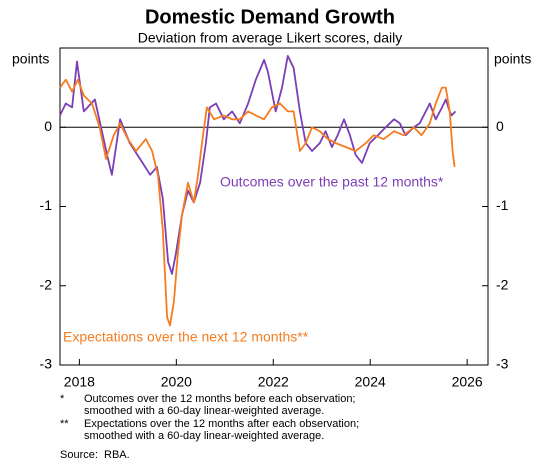  What do you see at coordinates (46, 284) in the screenshot?
I see `y-tick-label: -2` at bounding box center [46, 284].